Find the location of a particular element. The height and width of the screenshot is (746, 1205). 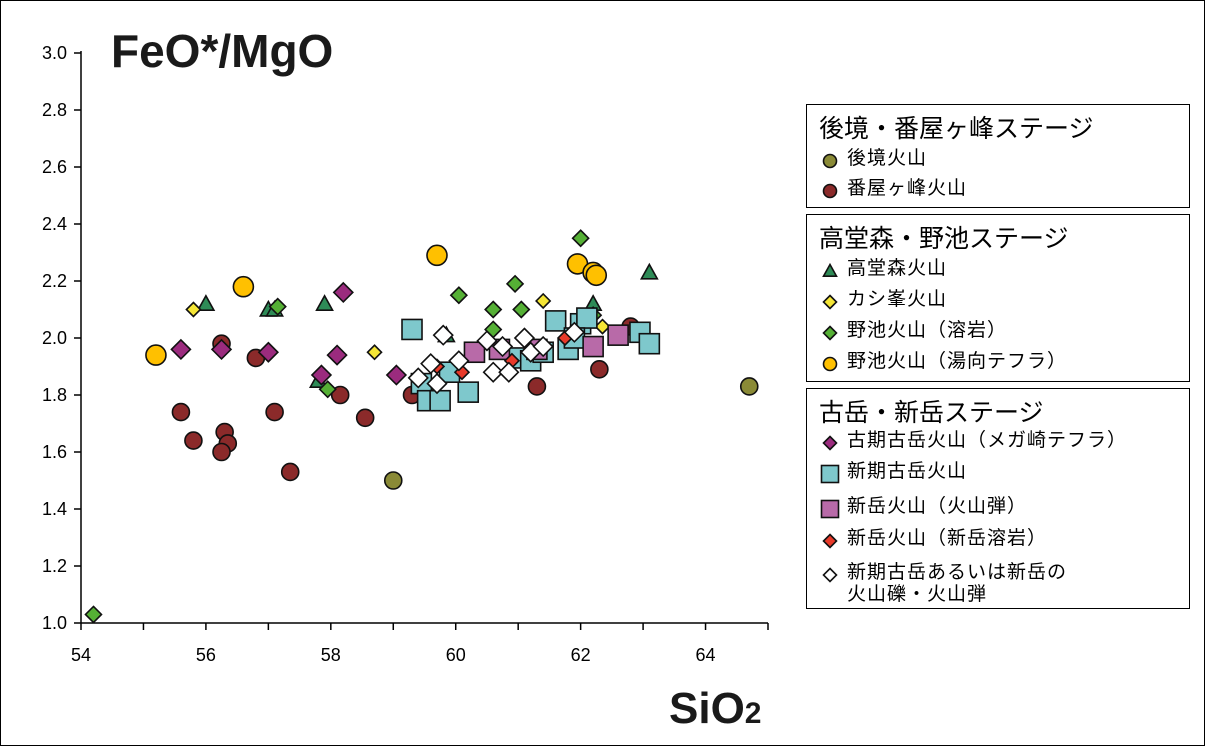

legend-item: 新期古岳火山 is located at coordinates (893, 474).